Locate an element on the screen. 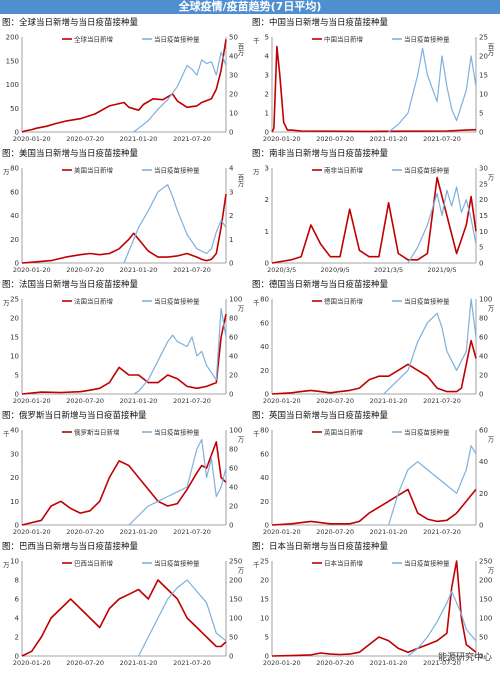 The height and width of the screenshot is (673, 500). y2-unit-label: 百万 is located at coordinates (490, 50).